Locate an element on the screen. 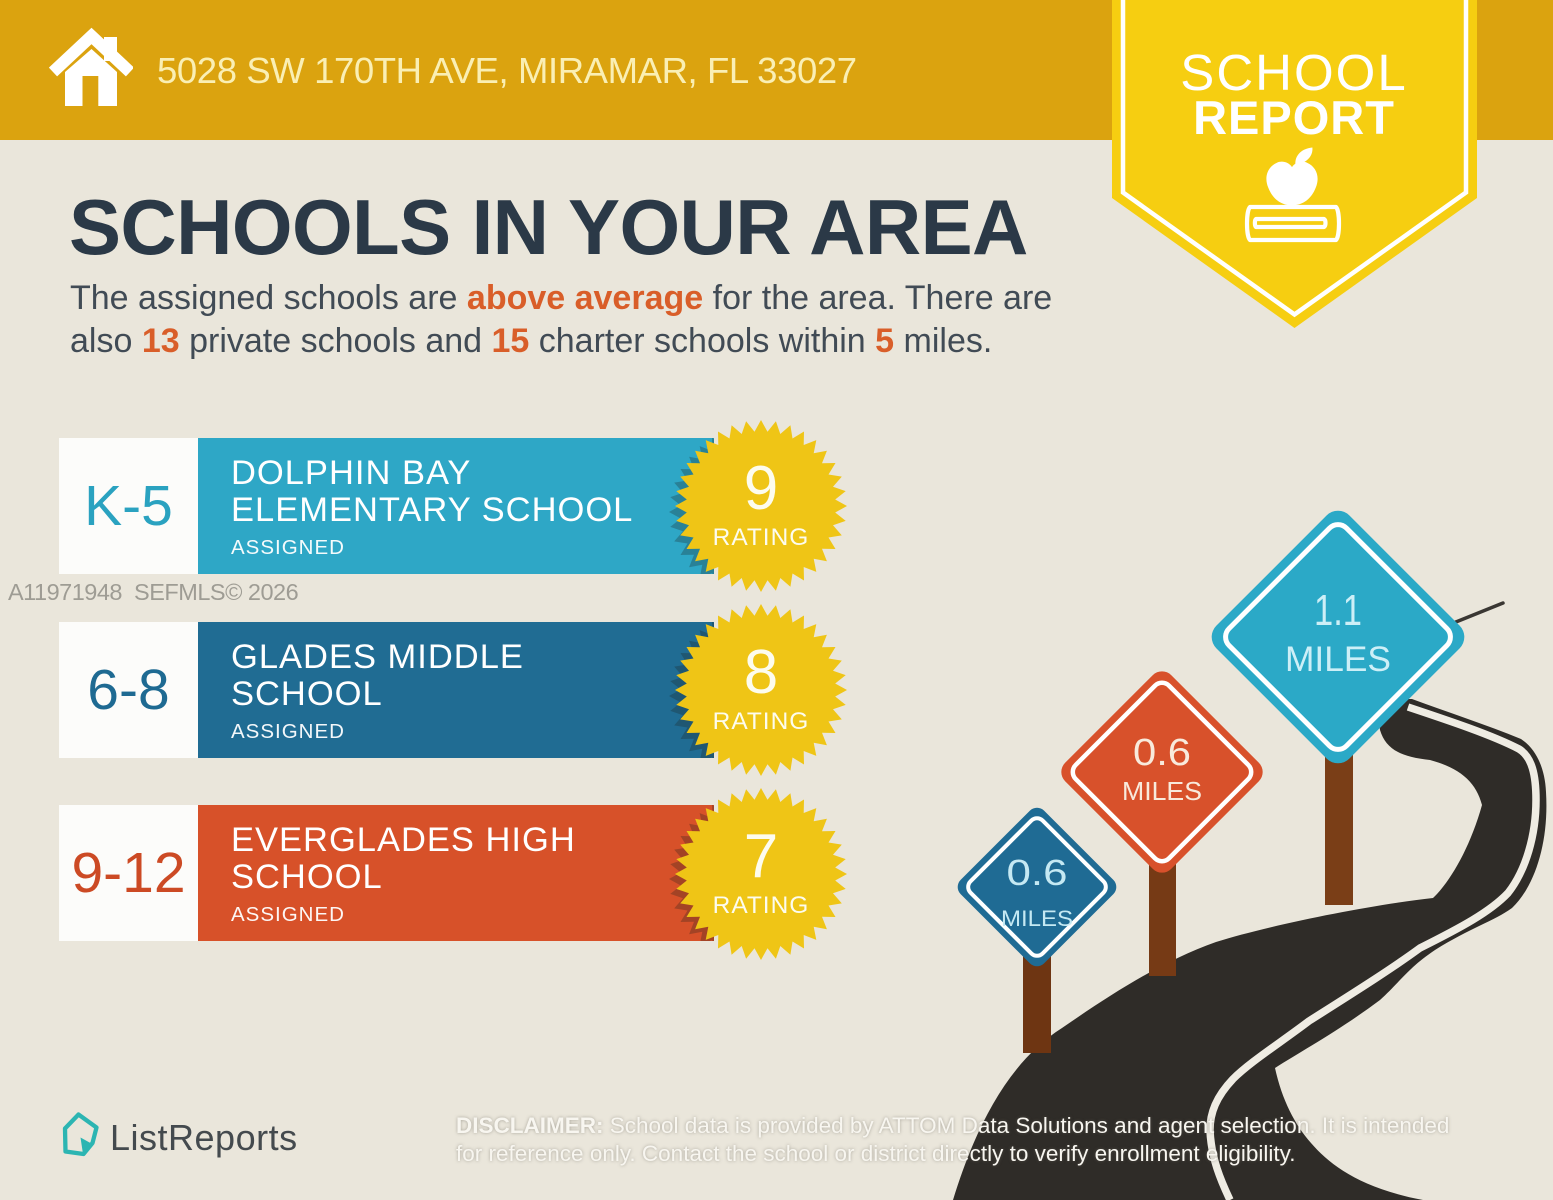 The width and height of the screenshot is (1553, 1200). svg-text: SCHOOL is located at coordinates (1293, 72).